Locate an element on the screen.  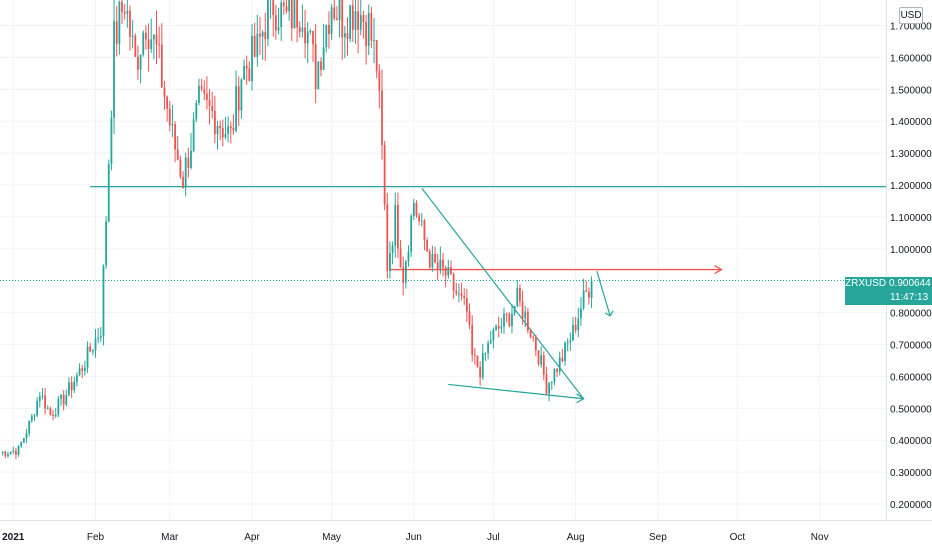
y-tick-label: 1.300000 is located at coordinates (911, 154).